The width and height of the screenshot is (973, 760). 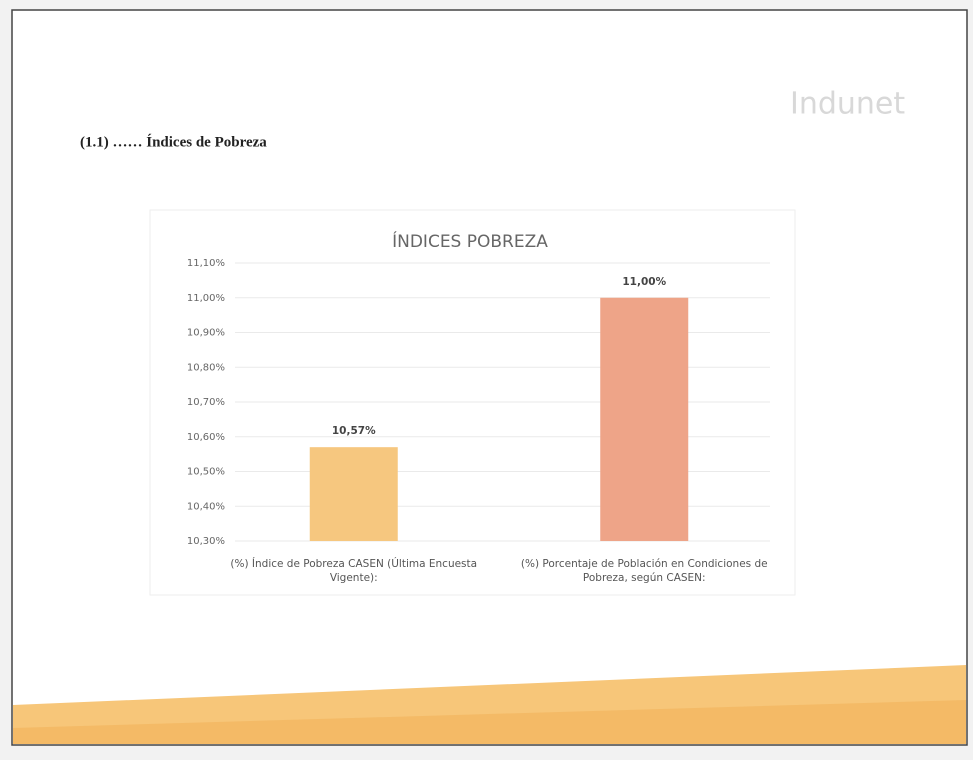 I want to click on logo: Indunet, so click(x=847, y=104).